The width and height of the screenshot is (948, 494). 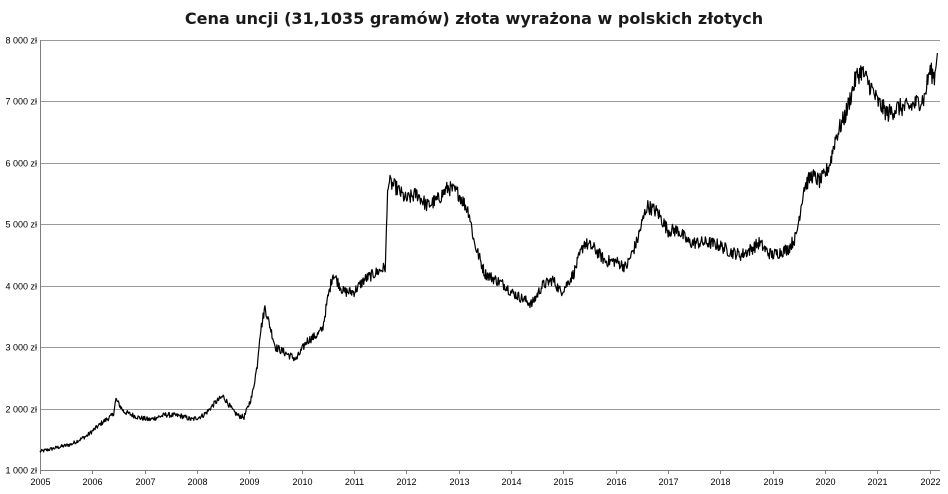 I want to click on x-tick-label: 2014, so click(x=511, y=482).